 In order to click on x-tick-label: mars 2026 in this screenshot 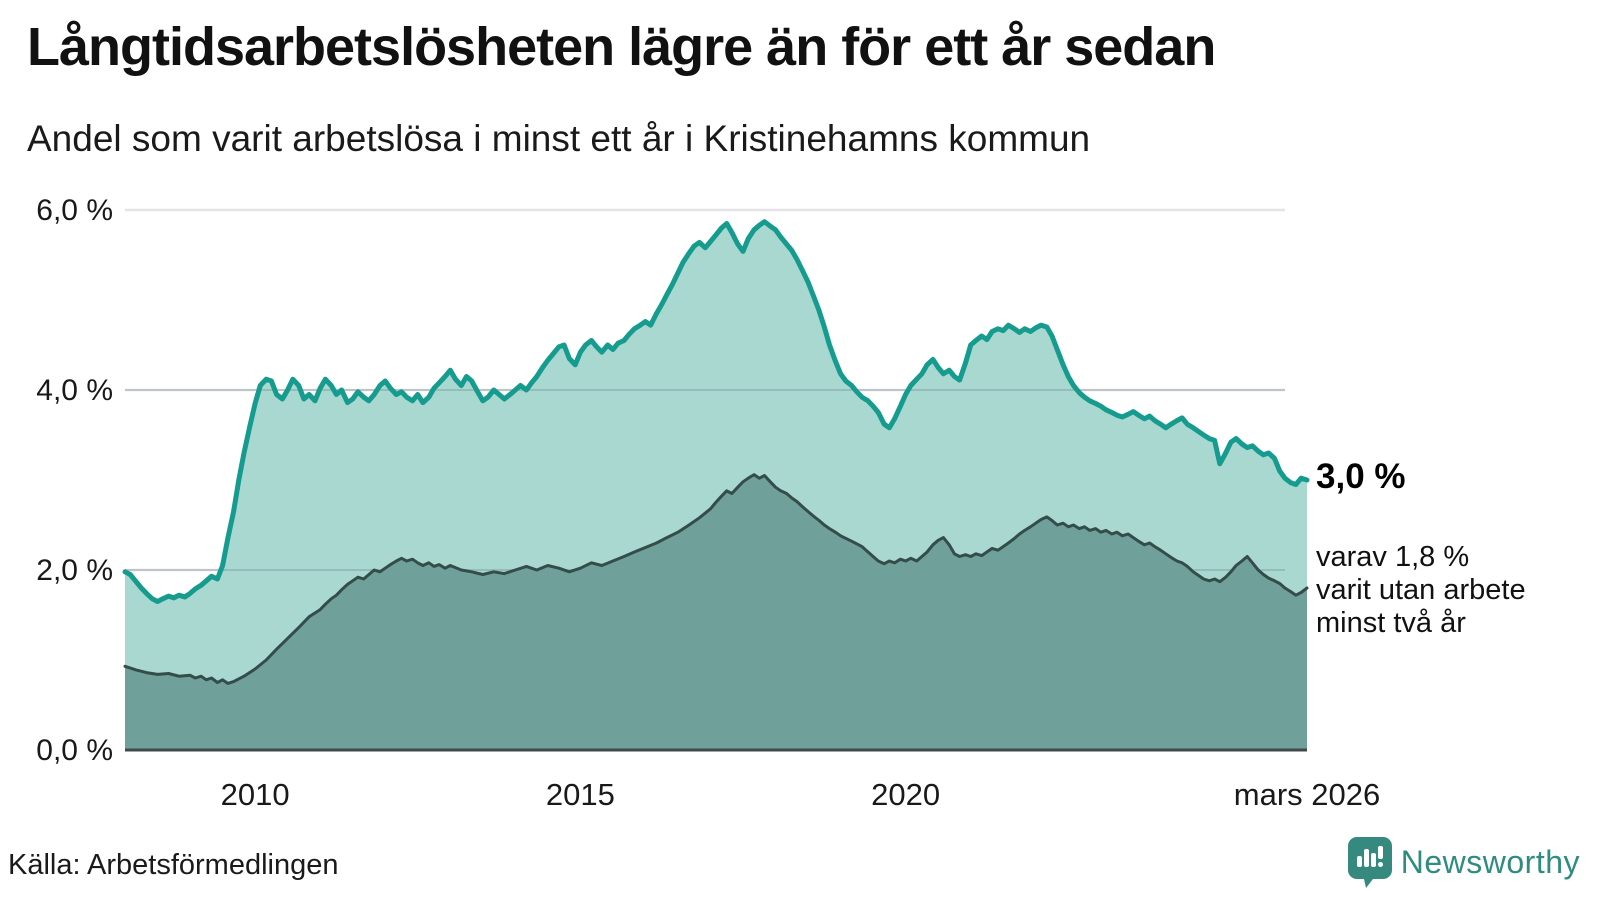, I will do `click(1307, 794)`.